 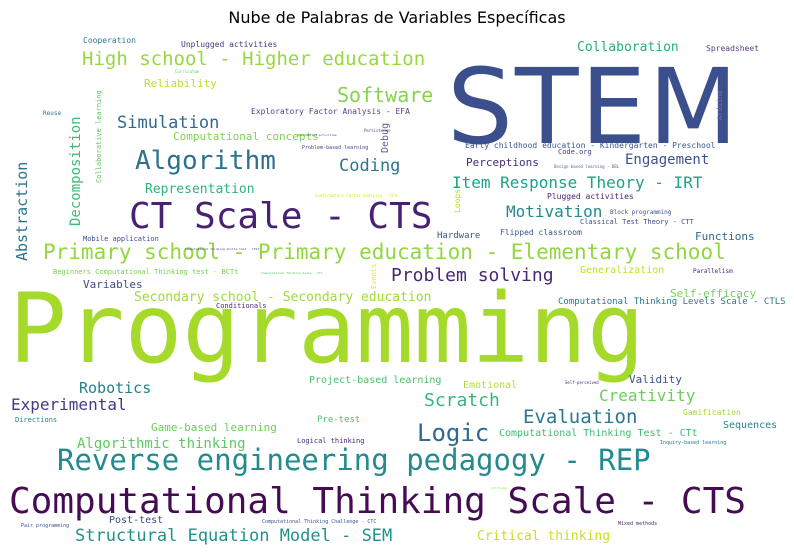 What do you see at coordinates (317, 135) in the screenshot?
I see `cloud-word: Unconnected activities` at bounding box center [317, 135].